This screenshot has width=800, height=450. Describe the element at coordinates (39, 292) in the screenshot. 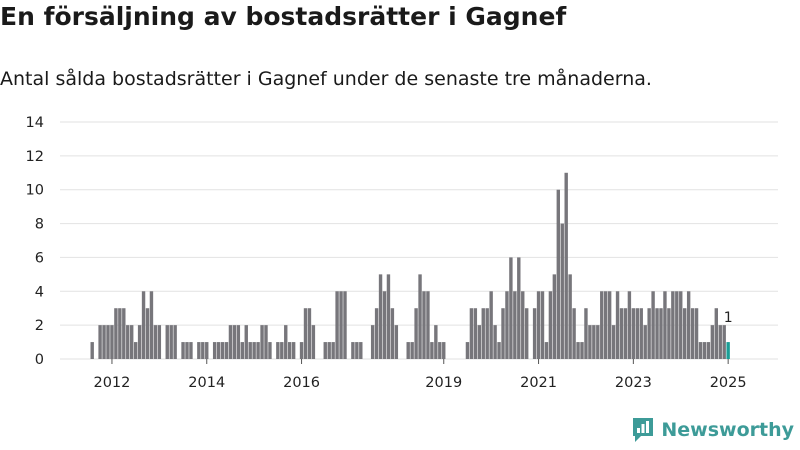

I see `y-tick-label: 4` at that location.